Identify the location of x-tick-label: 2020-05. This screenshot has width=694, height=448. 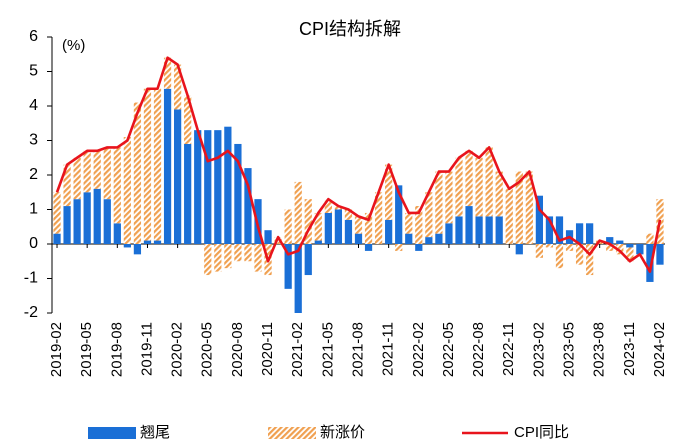
(207, 349).